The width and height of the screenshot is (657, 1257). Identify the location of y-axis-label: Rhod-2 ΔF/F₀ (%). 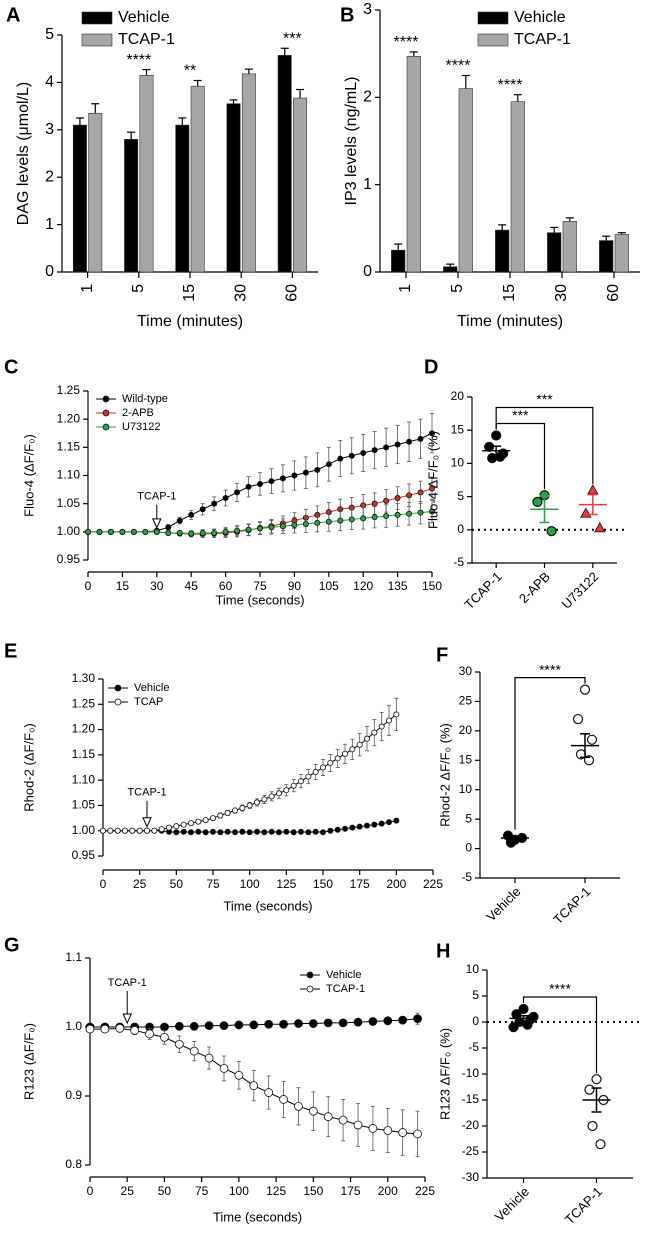
(444, 775).